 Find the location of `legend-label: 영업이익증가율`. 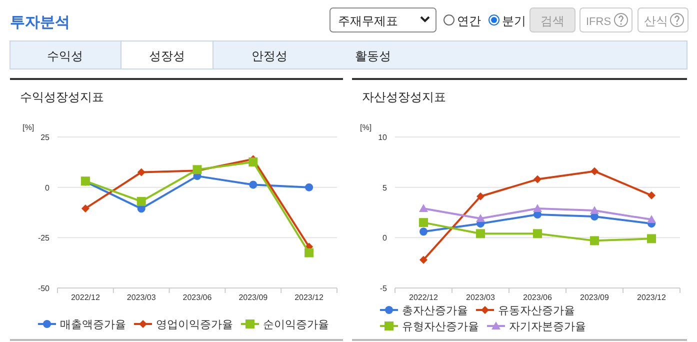

legend-label: 영업이익증가율 is located at coordinates (194, 325).